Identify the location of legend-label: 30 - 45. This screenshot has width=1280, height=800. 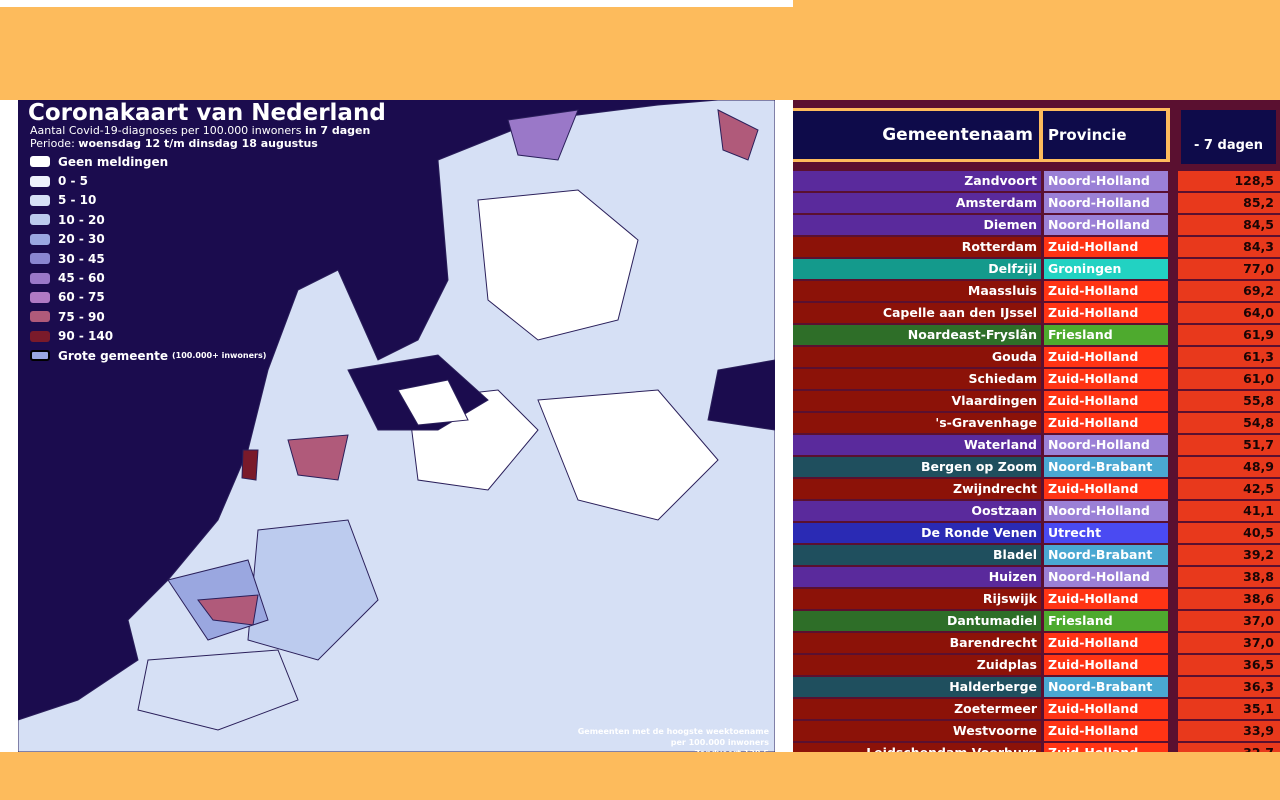
(81, 258).